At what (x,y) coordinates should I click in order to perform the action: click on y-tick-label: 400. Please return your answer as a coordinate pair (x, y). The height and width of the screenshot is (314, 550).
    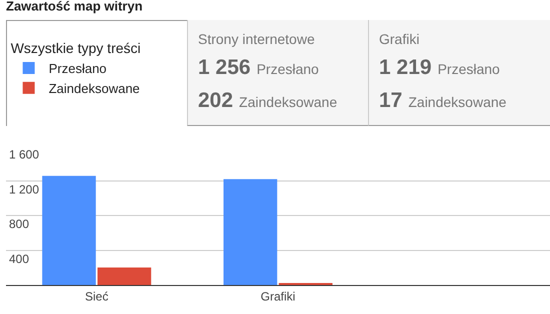
    Looking at the image, I should click on (19, 259).